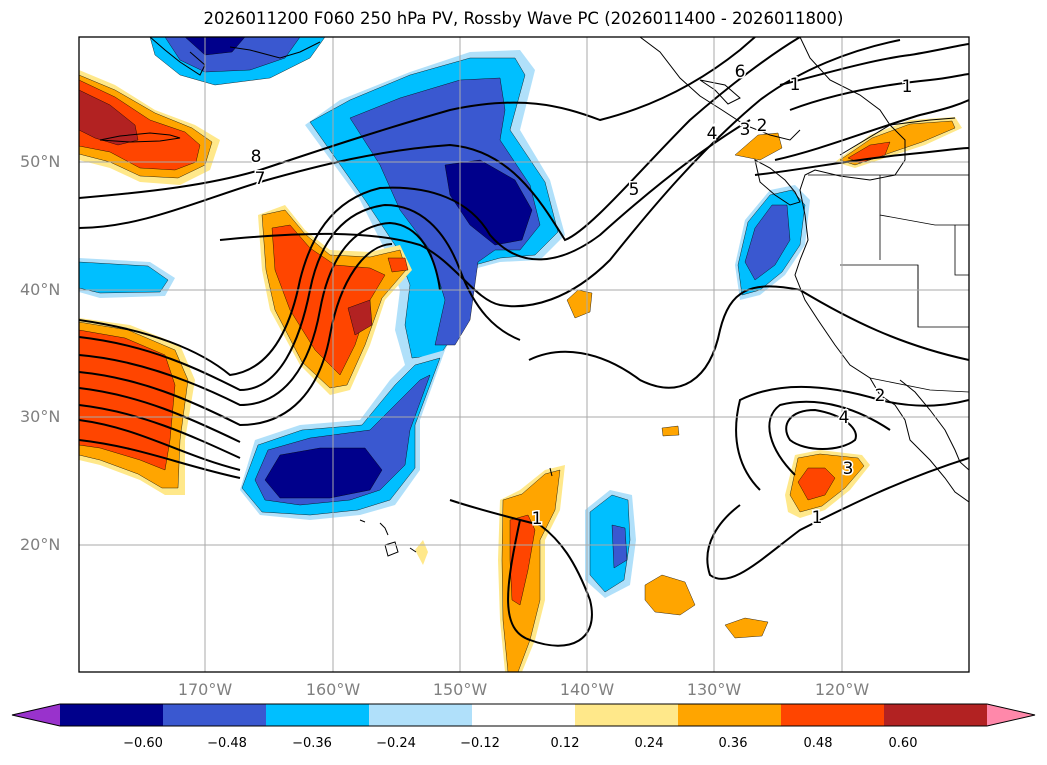  I want to click on colorbar-outline, so click(523, 715).